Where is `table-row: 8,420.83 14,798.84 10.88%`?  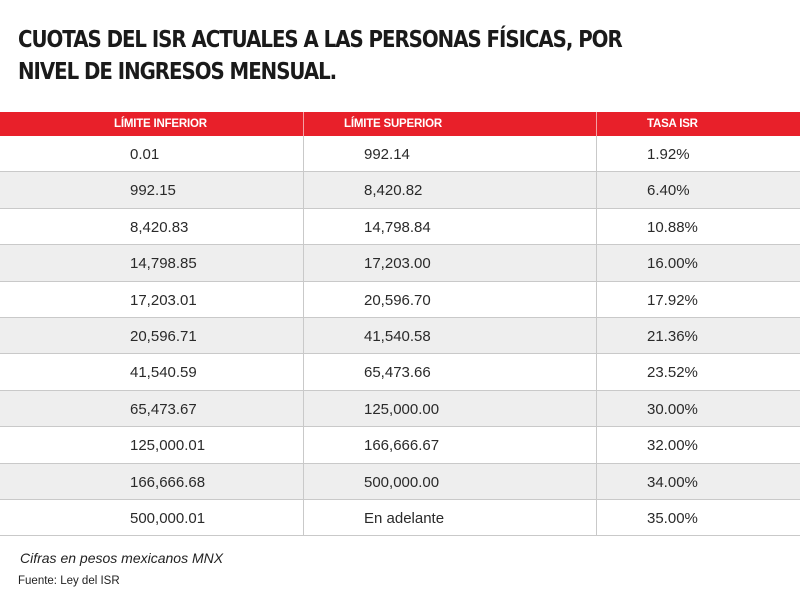 table-row: 8,420.83 14,798.84 10.88% is located at coordinates (400, 227).